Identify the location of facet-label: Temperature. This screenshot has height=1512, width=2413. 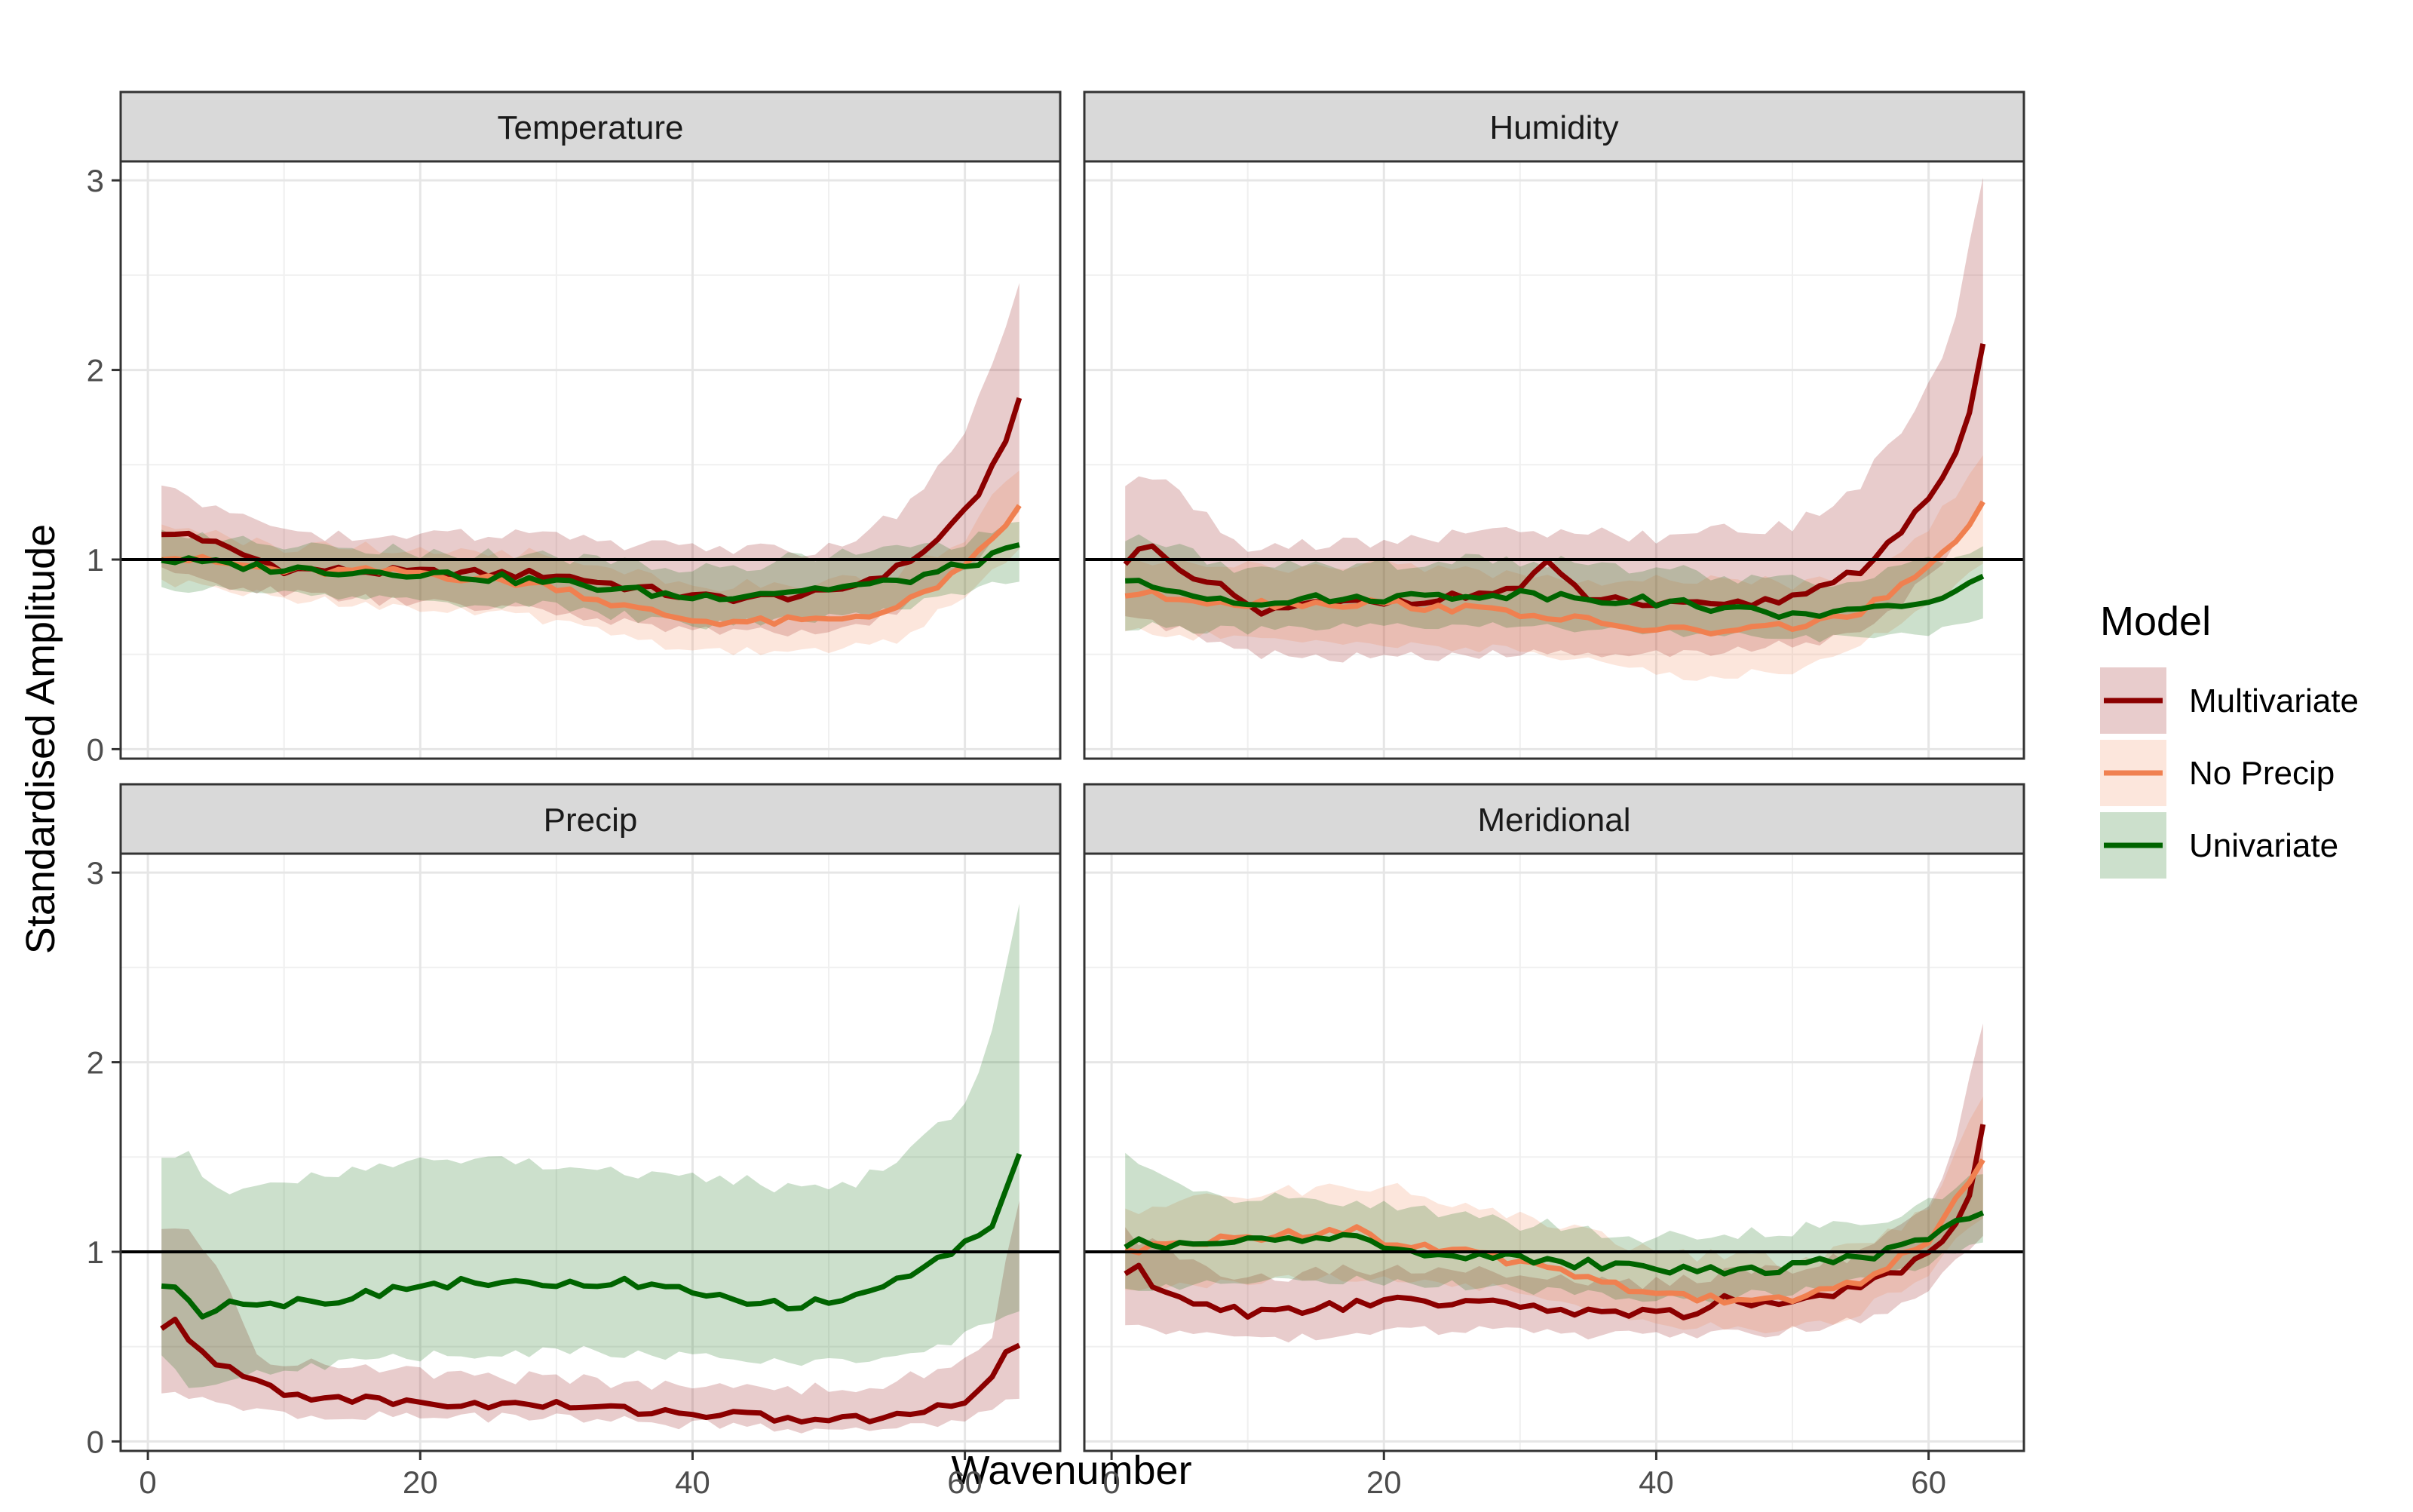
(590, 128).